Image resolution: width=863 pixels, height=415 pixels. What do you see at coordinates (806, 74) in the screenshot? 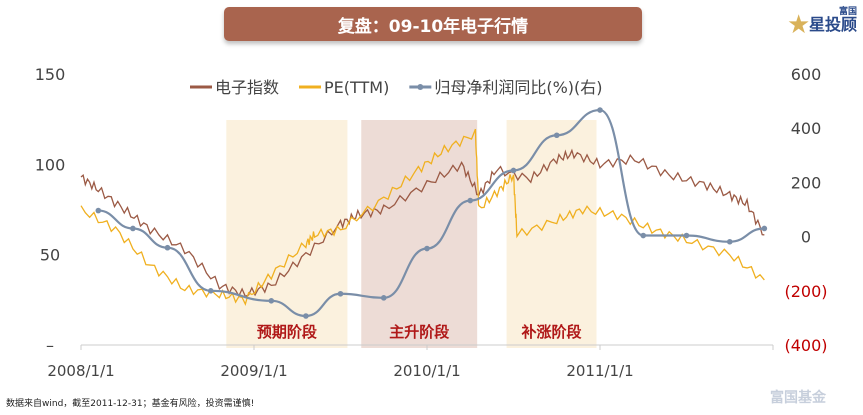
I see `y-right-tick-label: 600` at bounding box center [806, 74].